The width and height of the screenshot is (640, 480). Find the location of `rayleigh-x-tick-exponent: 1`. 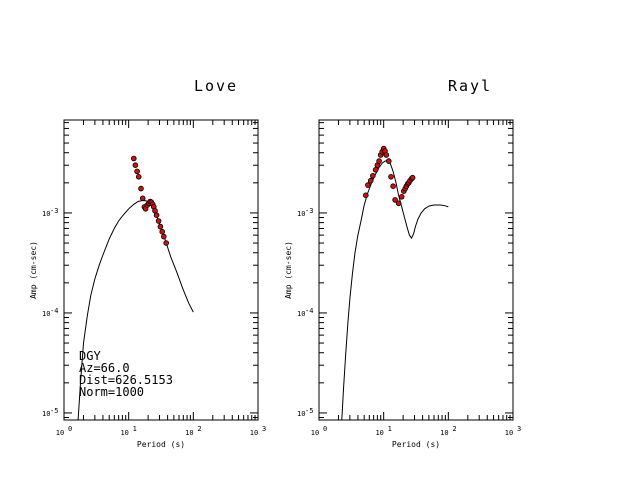

rayleigh-x-tick-exponent: 1 is located at coordinates (390, 429).